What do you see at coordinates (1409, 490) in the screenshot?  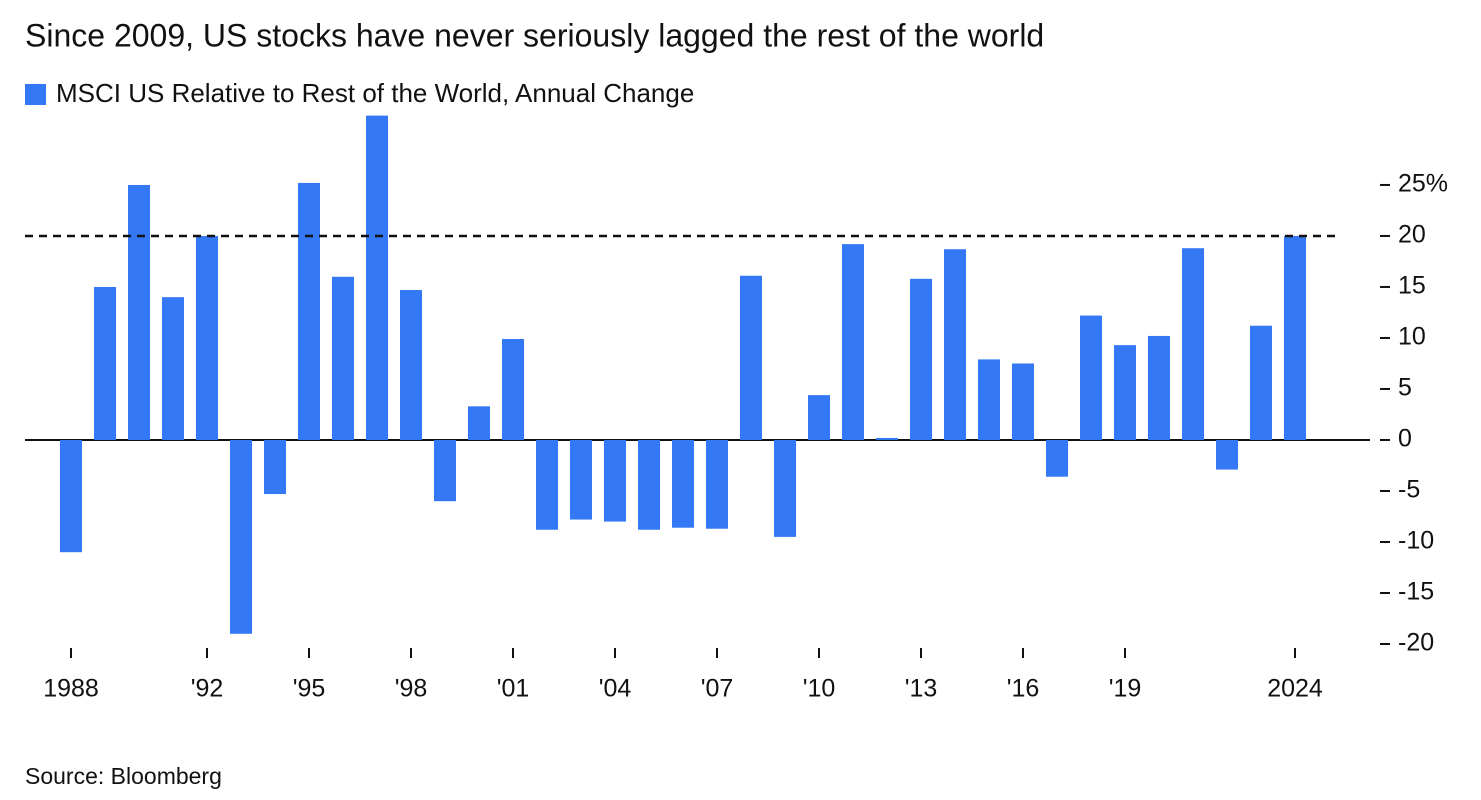 I see `y-tick-label: -5` at bounding box center [1409, 490].